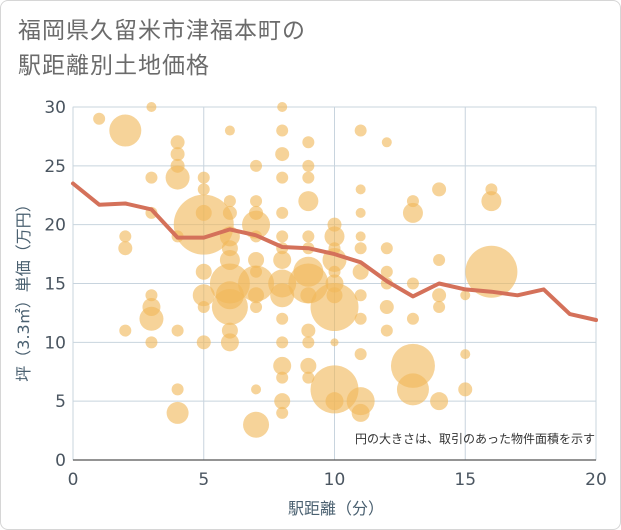  Describe the element at coordinates (55, 226) in the screenshot. I see `y-tick-label: 20` at that location.